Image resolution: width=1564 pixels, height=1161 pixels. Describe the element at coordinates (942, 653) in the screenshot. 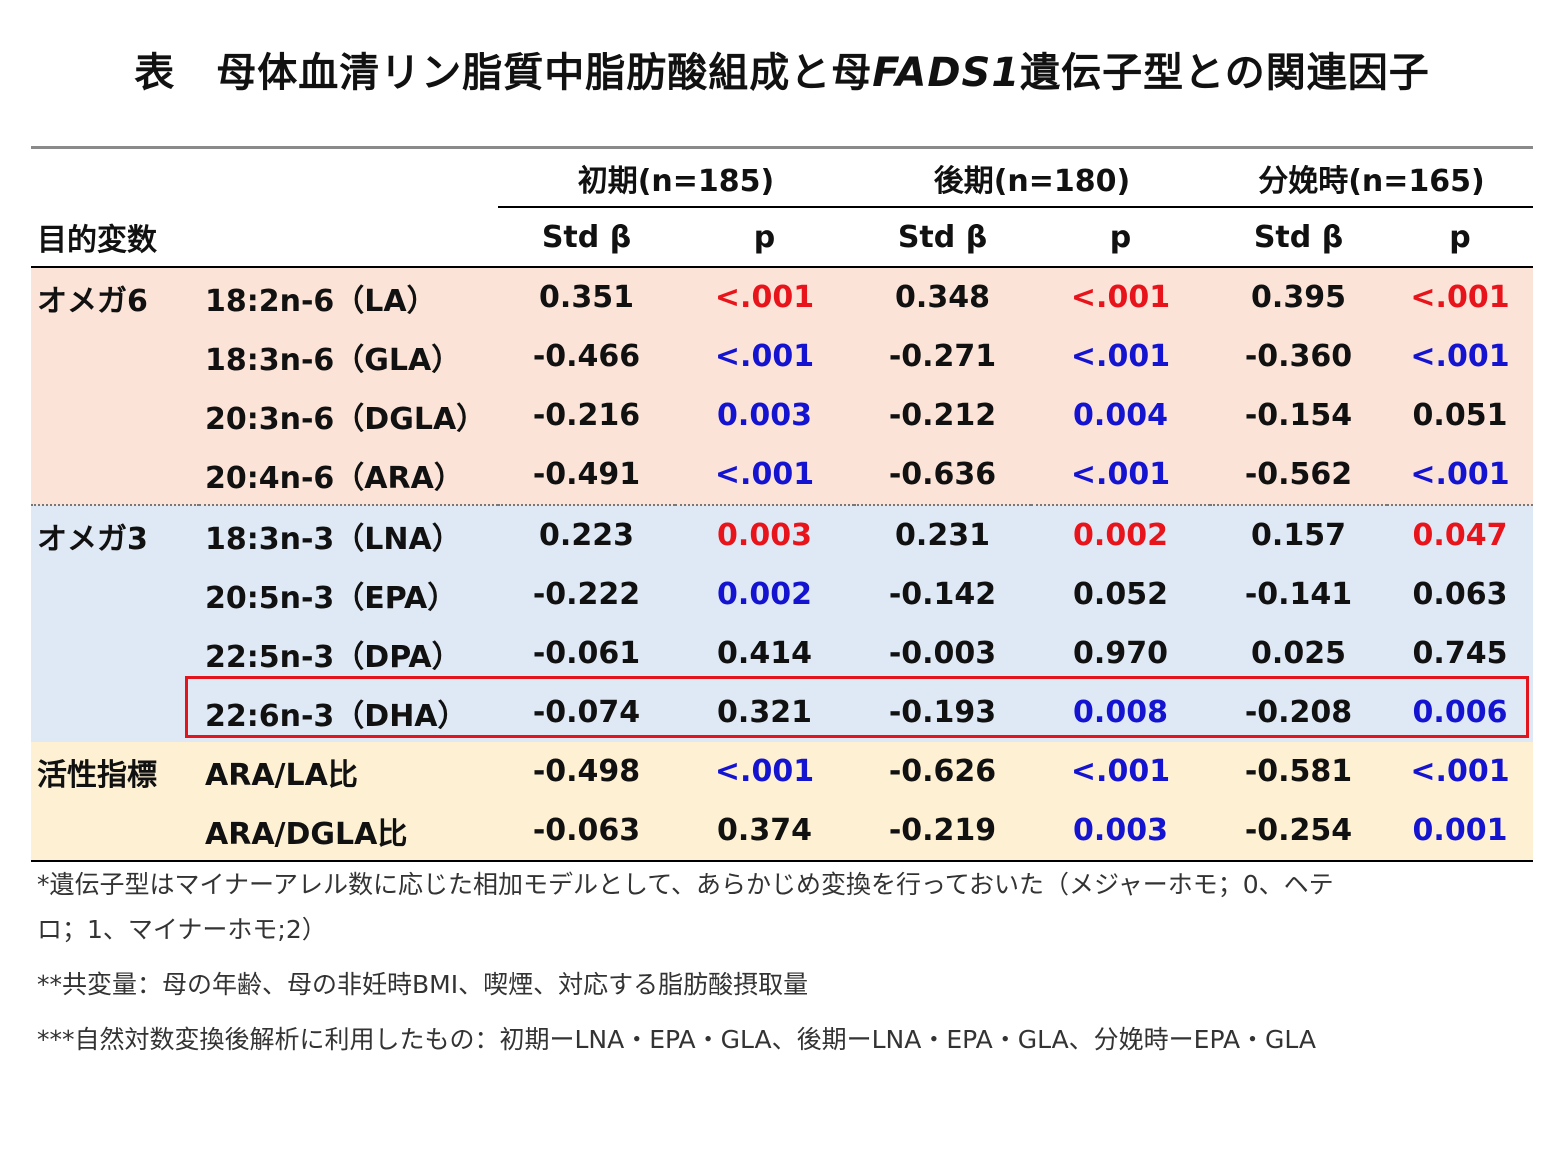

I see `std-beta-cell: -0.003` at that location.